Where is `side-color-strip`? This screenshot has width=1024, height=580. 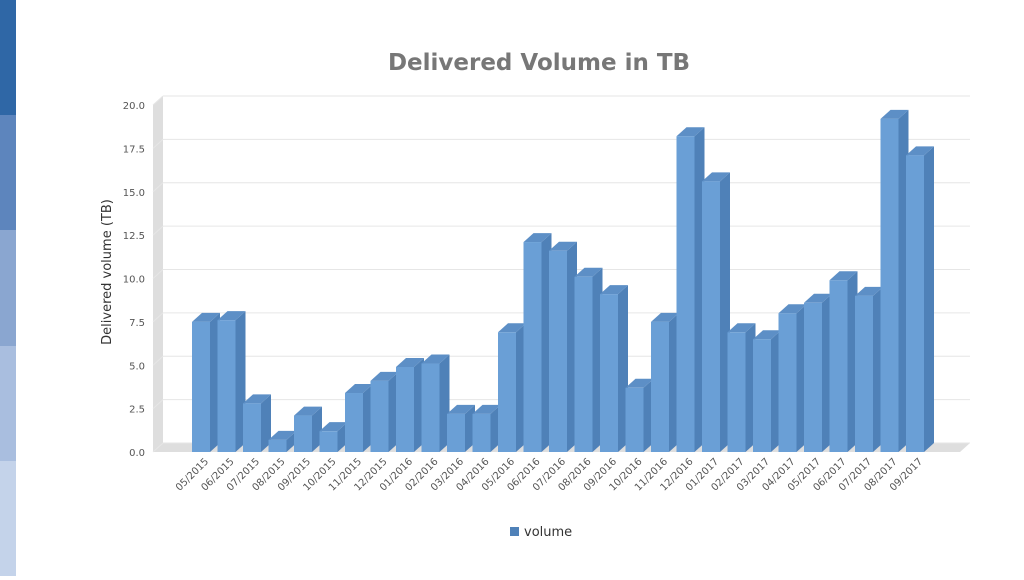 side-color-strip is located at coordinates (8, 288).